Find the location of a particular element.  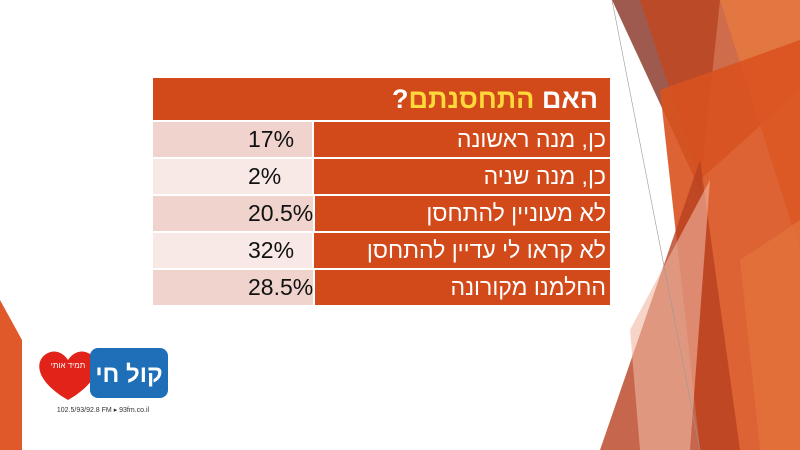

table-title: האם התחסנתם? is located at coordinates (381, 99).